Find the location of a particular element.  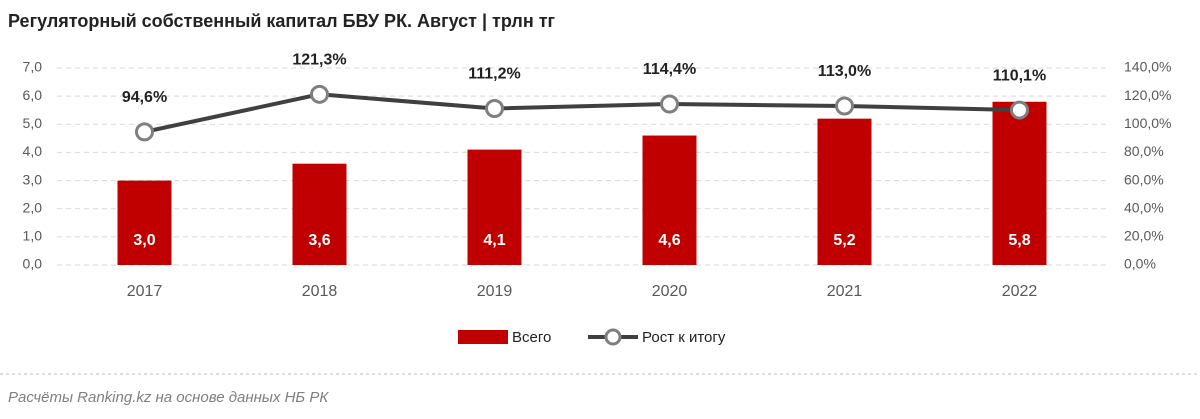

x-tick-label: 2018 is located at coordinates (320, 291).